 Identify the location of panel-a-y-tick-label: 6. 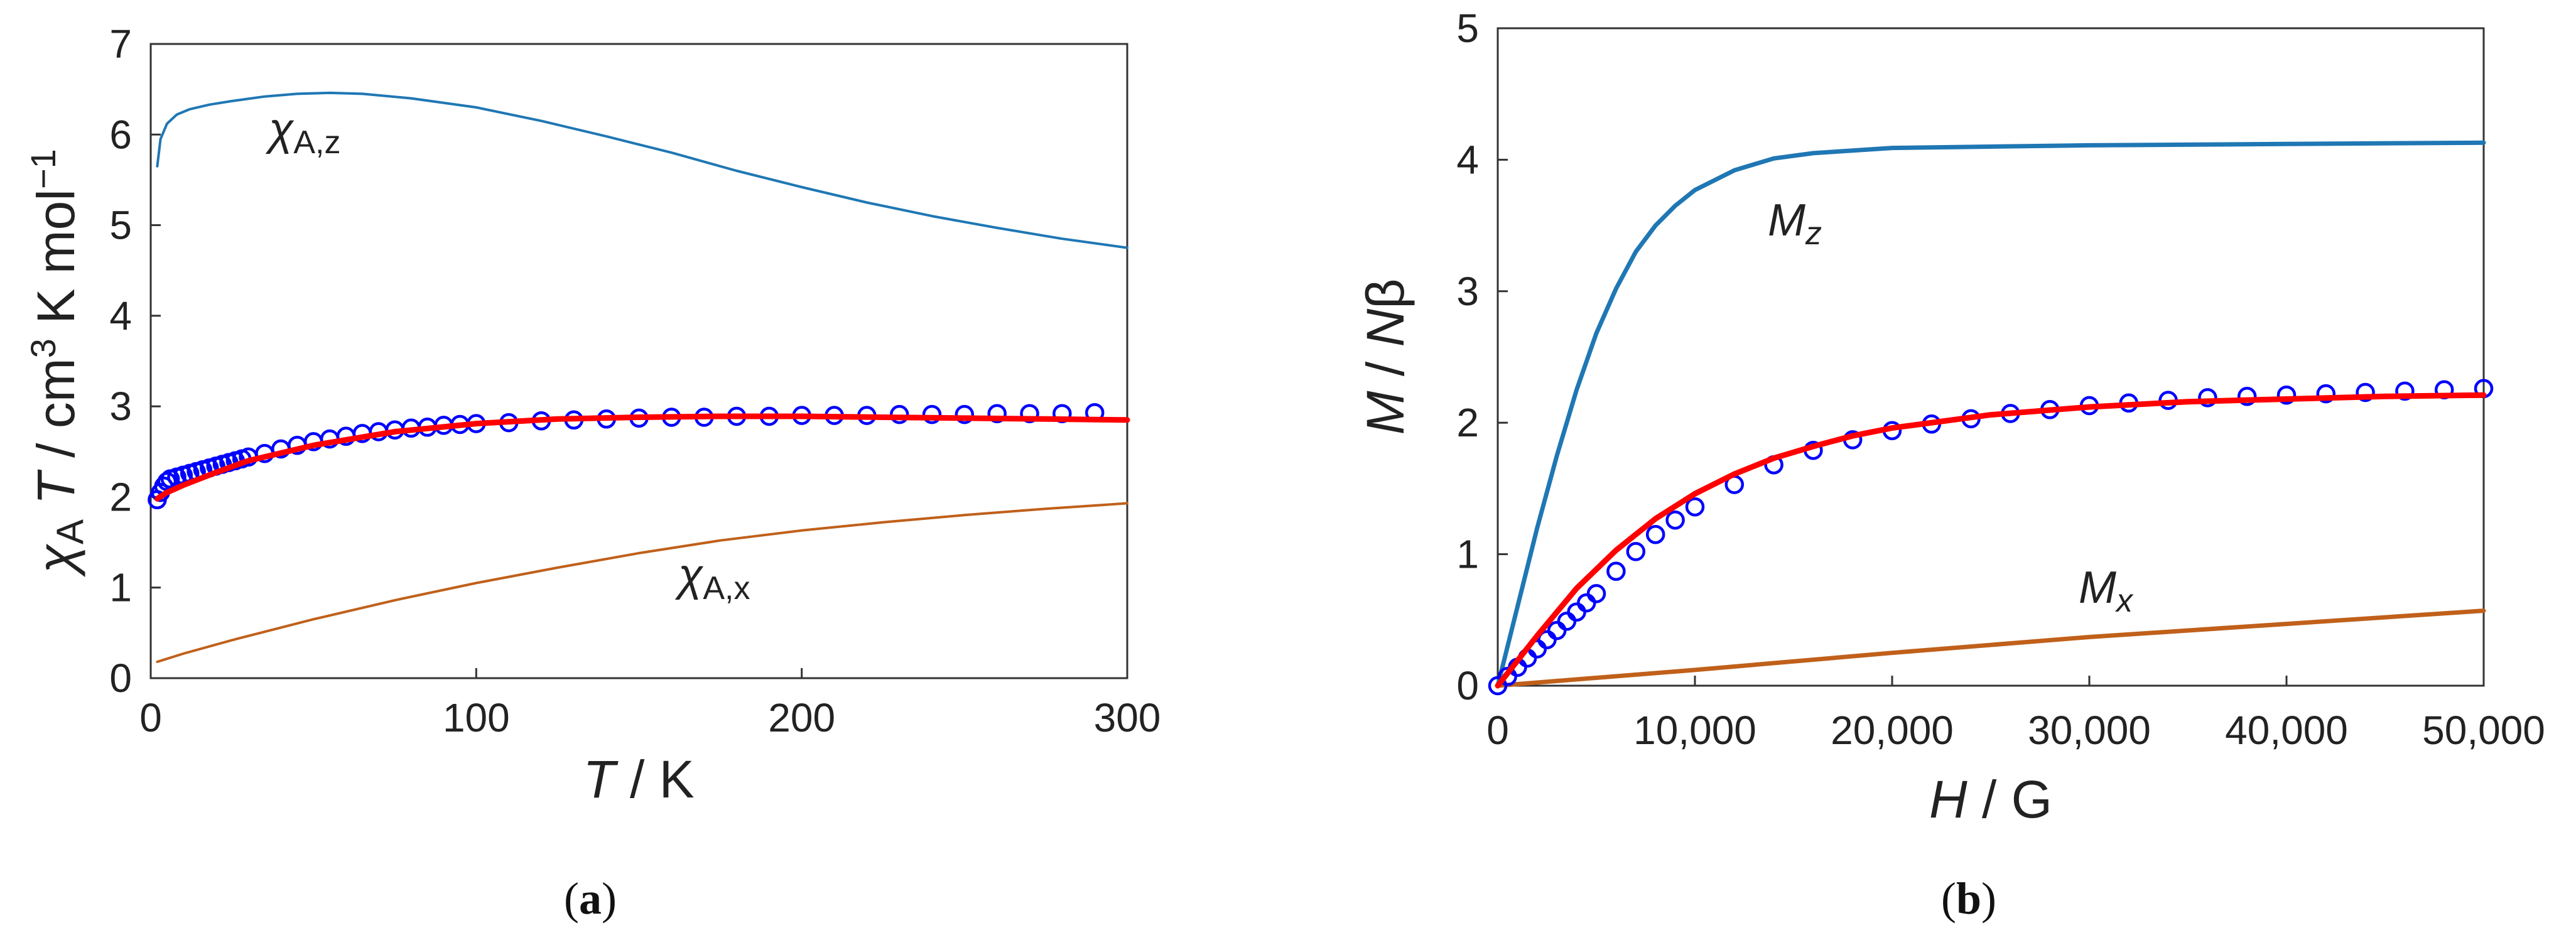
(121, 134).